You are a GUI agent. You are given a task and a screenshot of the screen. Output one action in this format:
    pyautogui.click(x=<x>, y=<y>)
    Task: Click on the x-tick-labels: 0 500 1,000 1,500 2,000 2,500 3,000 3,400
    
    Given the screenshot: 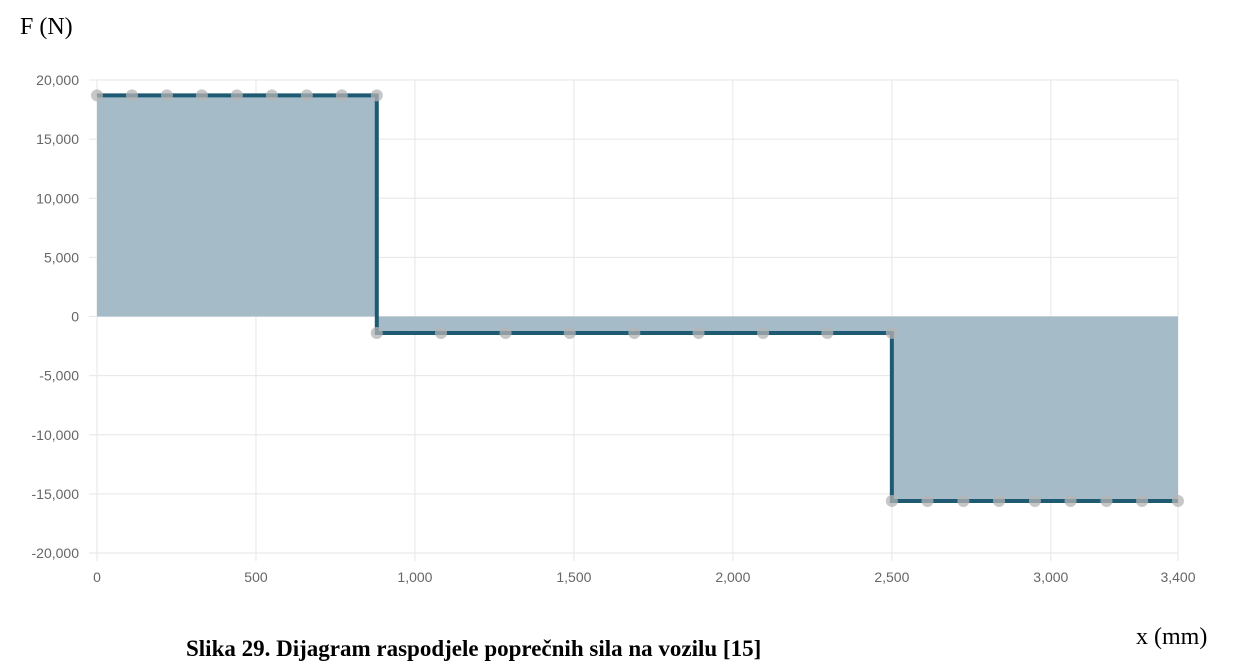 What is the action you would take?
    pyautogui.click(x=644, y=577)
    